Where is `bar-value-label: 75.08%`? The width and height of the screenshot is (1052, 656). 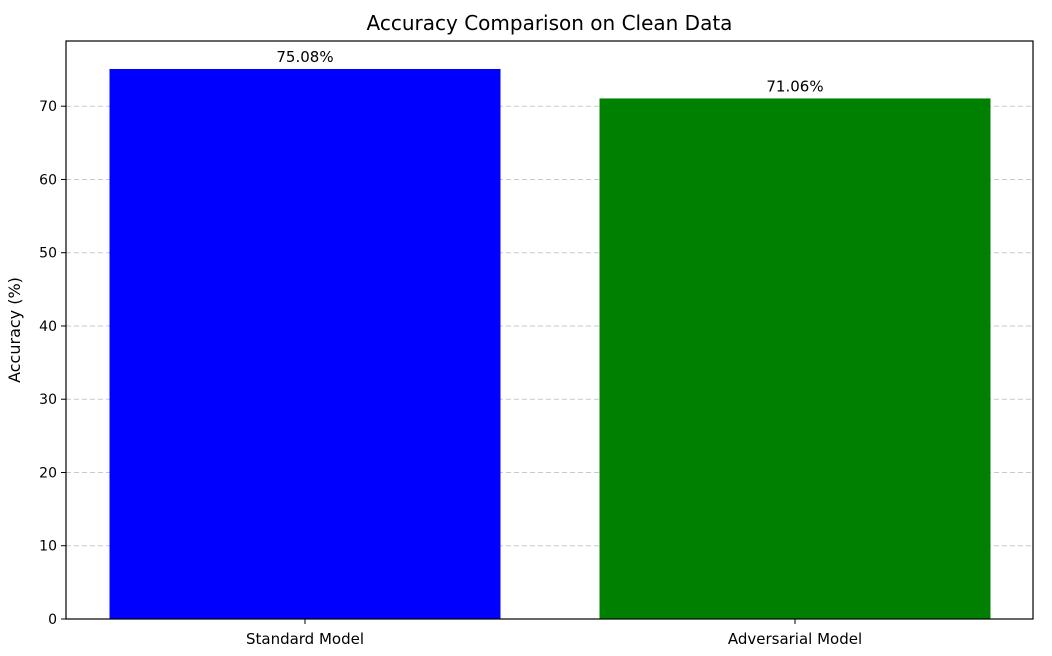 bar-value-label: 75.08% is located at coordinates (304, 57).